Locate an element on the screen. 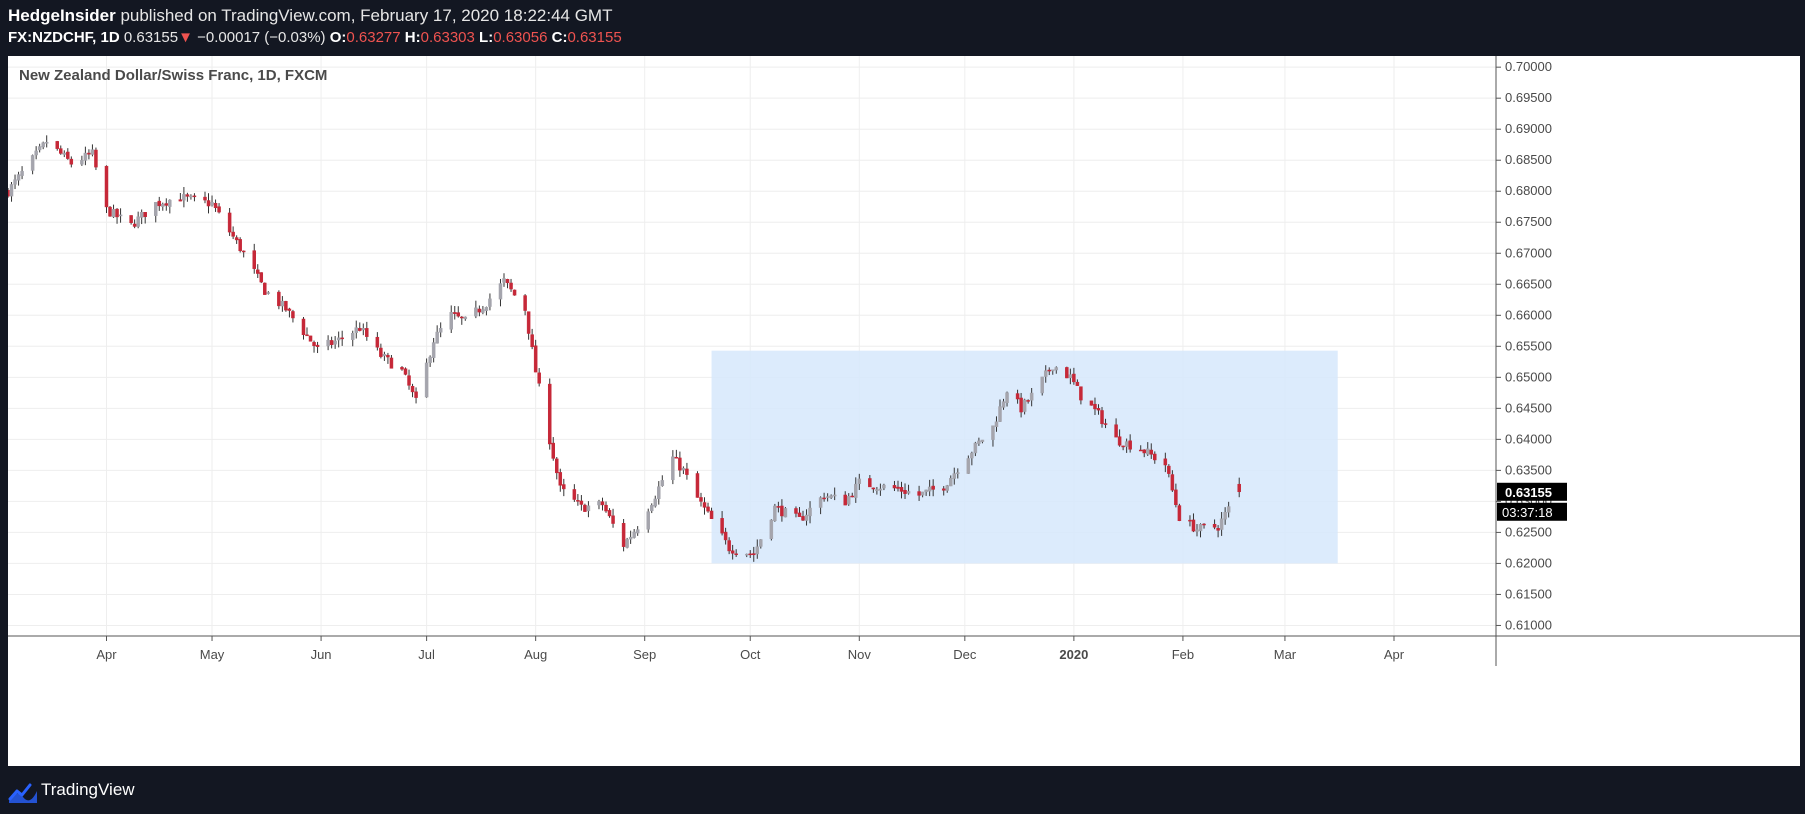  y-tick-label: 0.69500 is located at coordinates (1528, 97).